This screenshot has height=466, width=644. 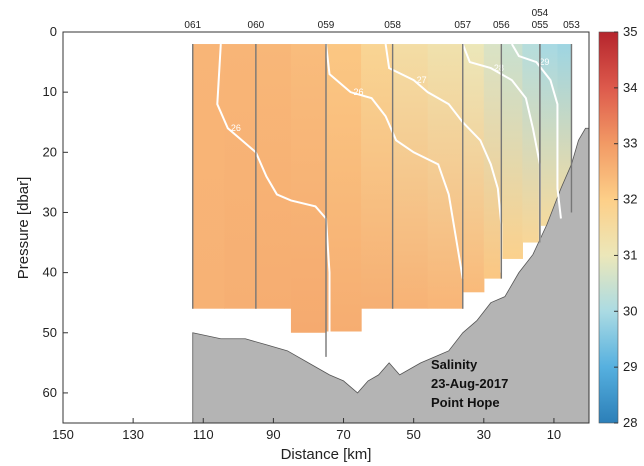 I want to click on colorbar-tick-label: 34, so click(x=630, y=87).